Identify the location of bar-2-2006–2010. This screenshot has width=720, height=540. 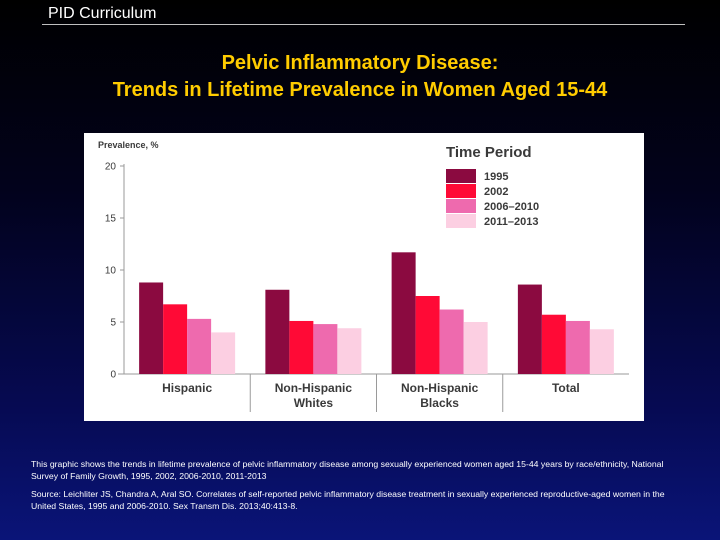
(325, 349).